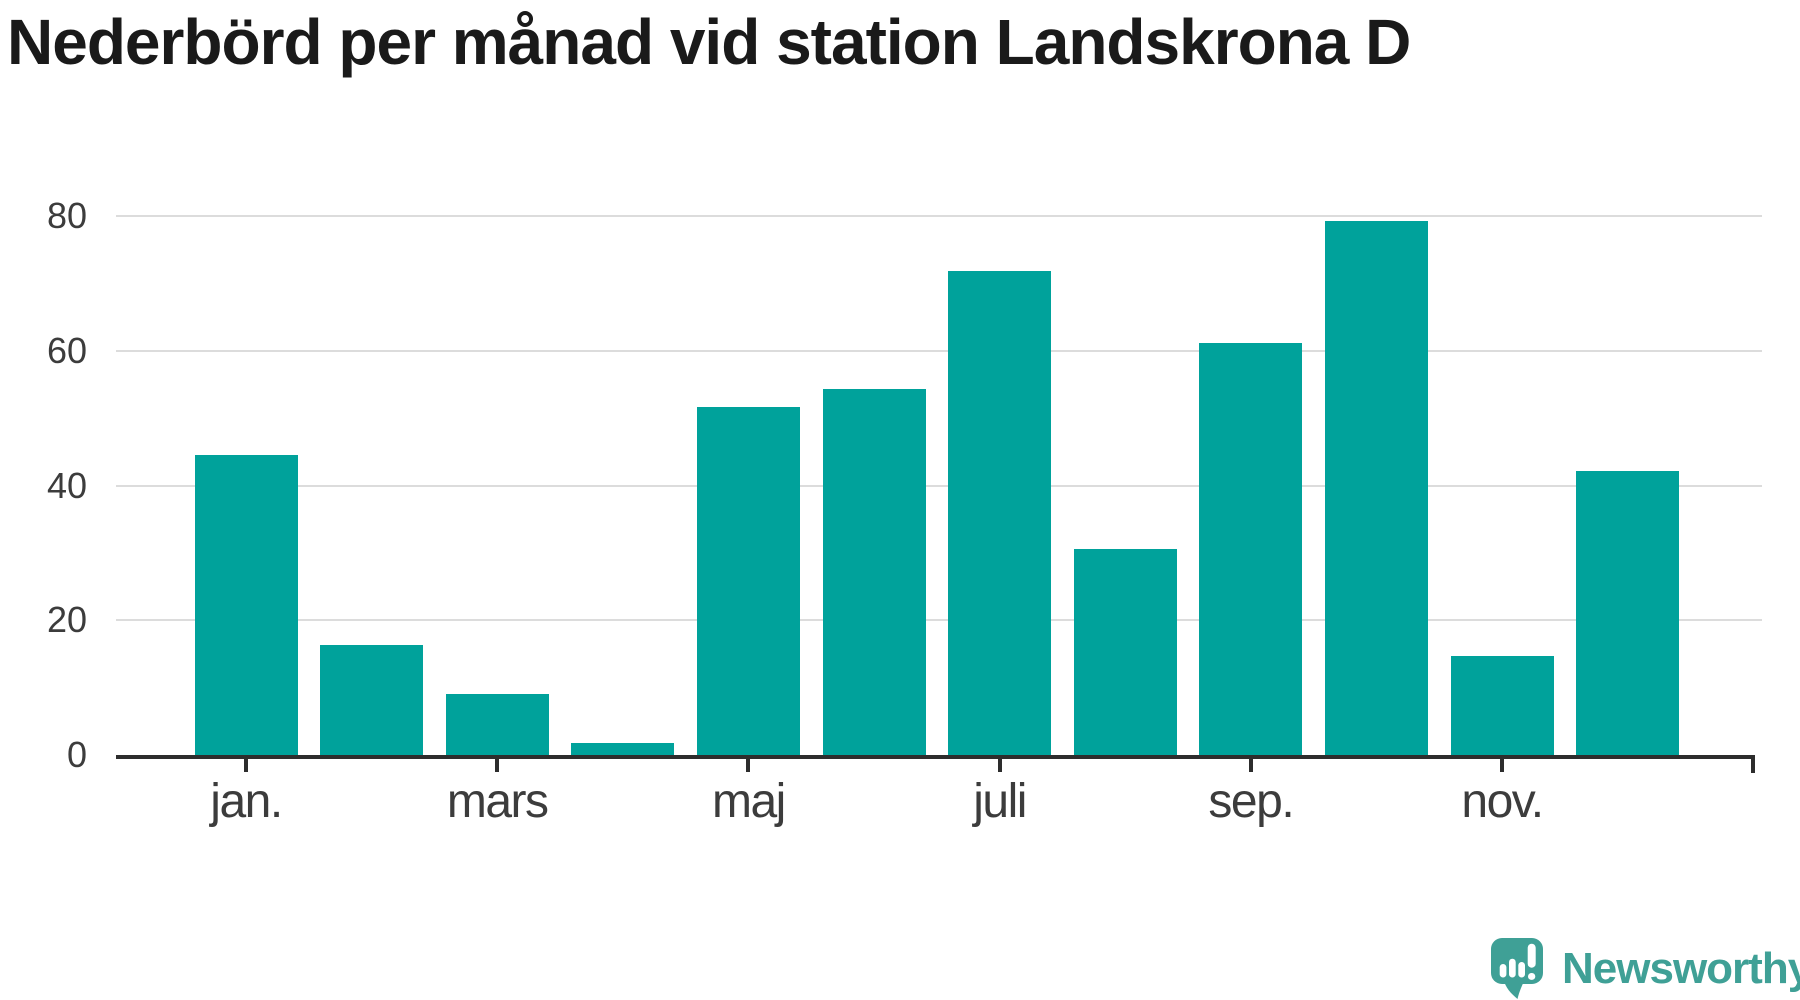 This screenshot has height=1000, width=1800. Describe the element at coordinates (1125, 651) in the screenshot. I see `bar-aug` at that location.